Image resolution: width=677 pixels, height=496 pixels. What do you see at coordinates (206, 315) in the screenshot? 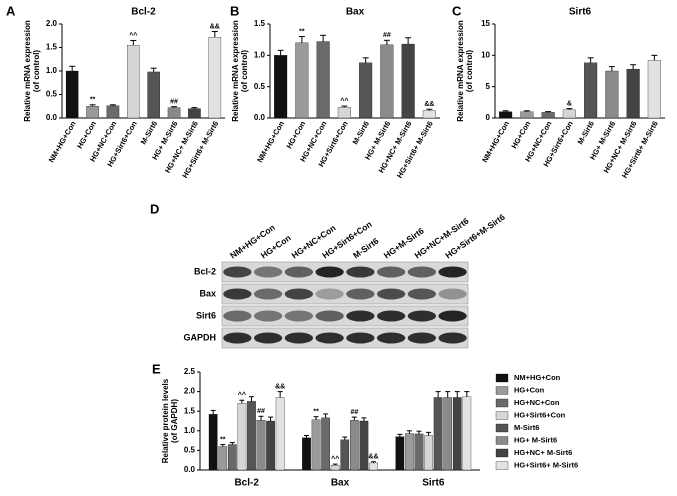
I see `row-label: Sirt6` at bounding box center [206, 315].